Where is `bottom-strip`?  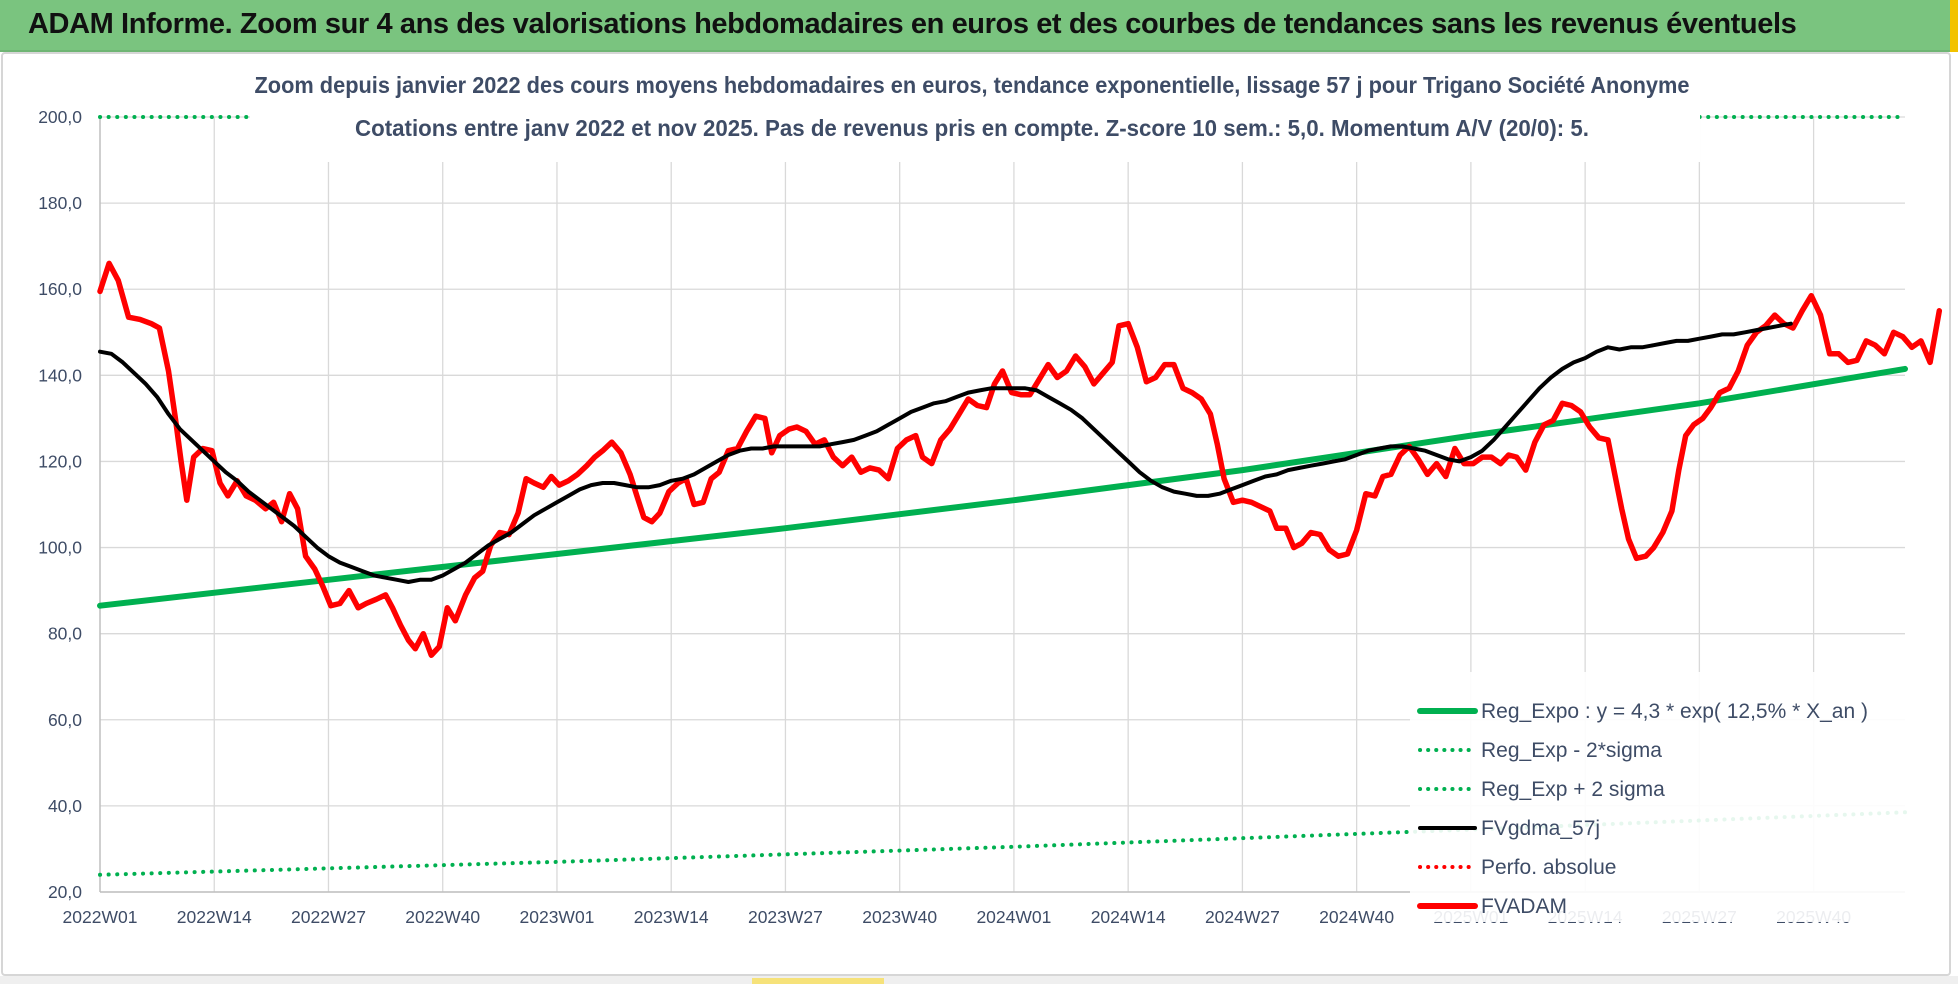
bottom-strip is located at coordinates (979, 980).